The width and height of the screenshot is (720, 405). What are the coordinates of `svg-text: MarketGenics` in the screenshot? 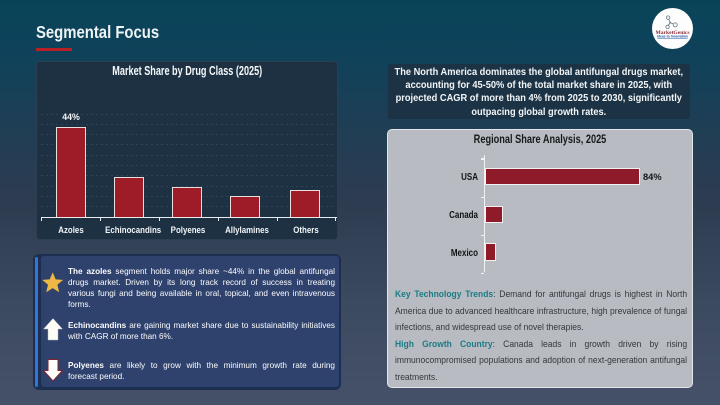 It's located at (673, 32).